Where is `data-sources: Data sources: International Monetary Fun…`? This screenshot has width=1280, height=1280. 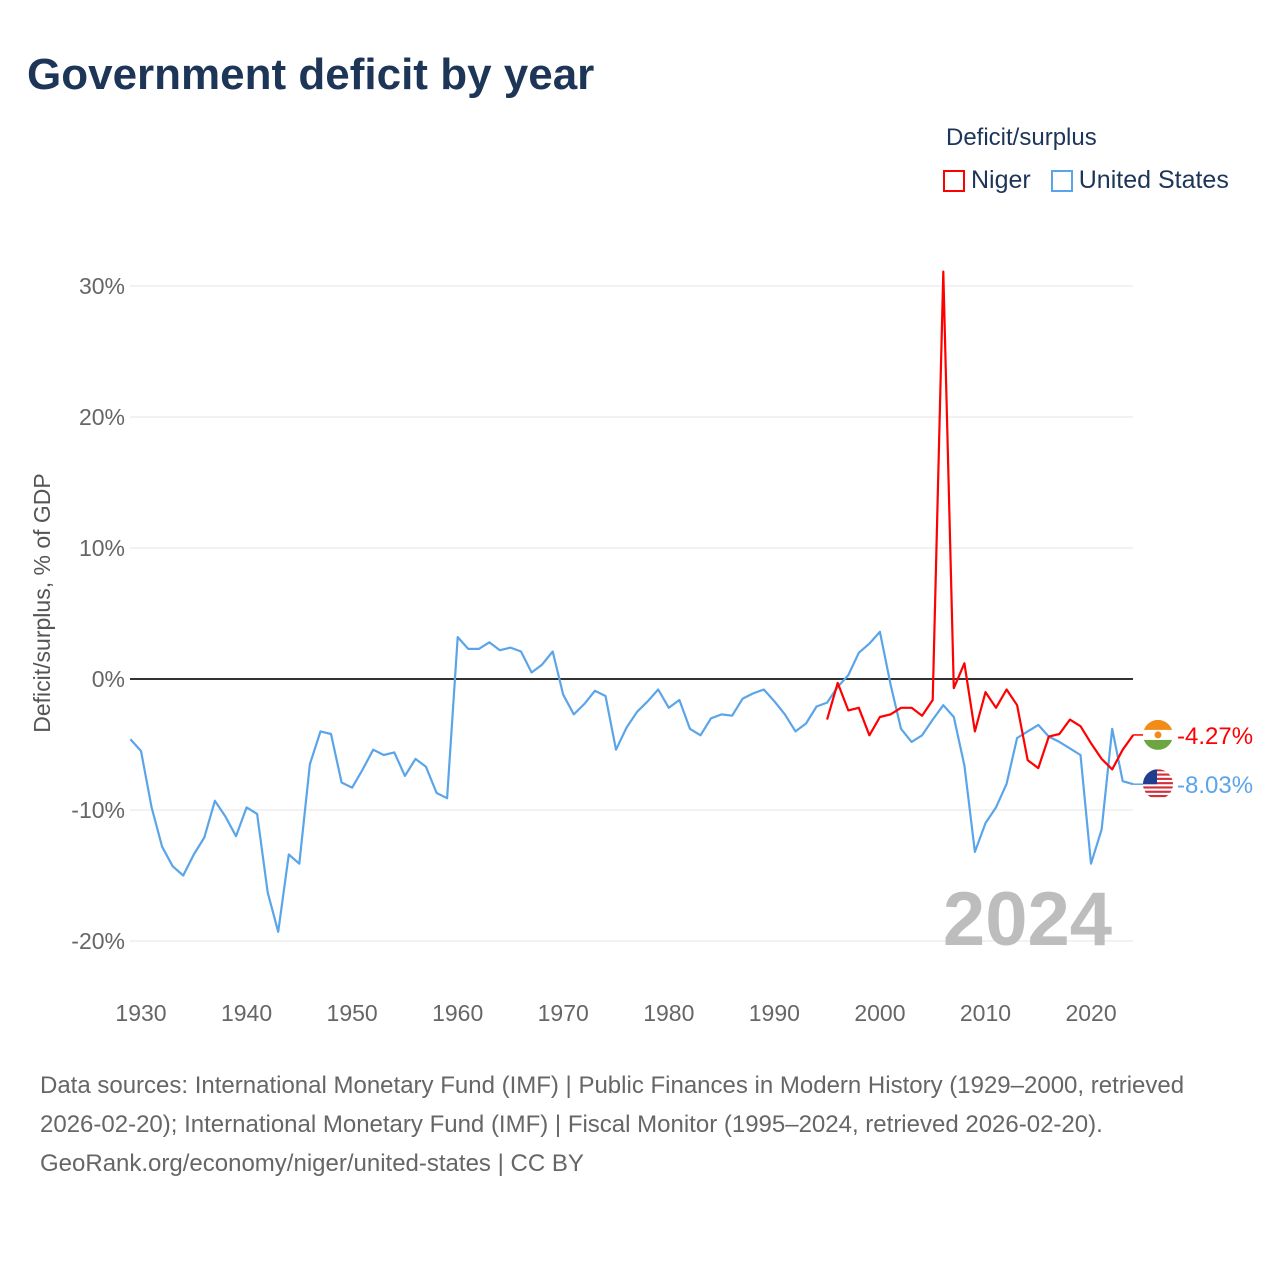
data-sources: Data sources: International Monetary Fun… is located at coordinates (612, 1105).